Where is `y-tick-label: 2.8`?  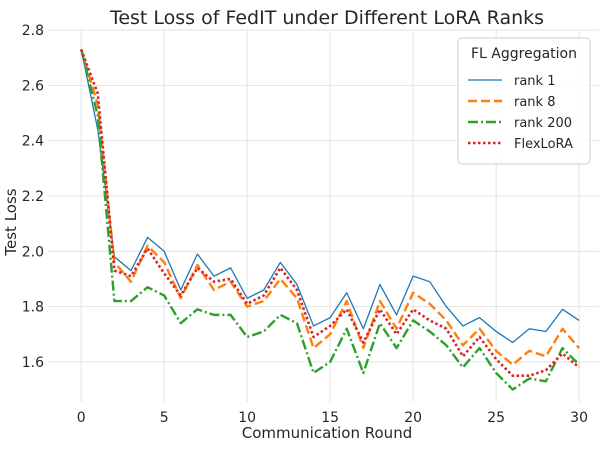 y-tick-label: 2.8 is located at coordinates (33, 31).